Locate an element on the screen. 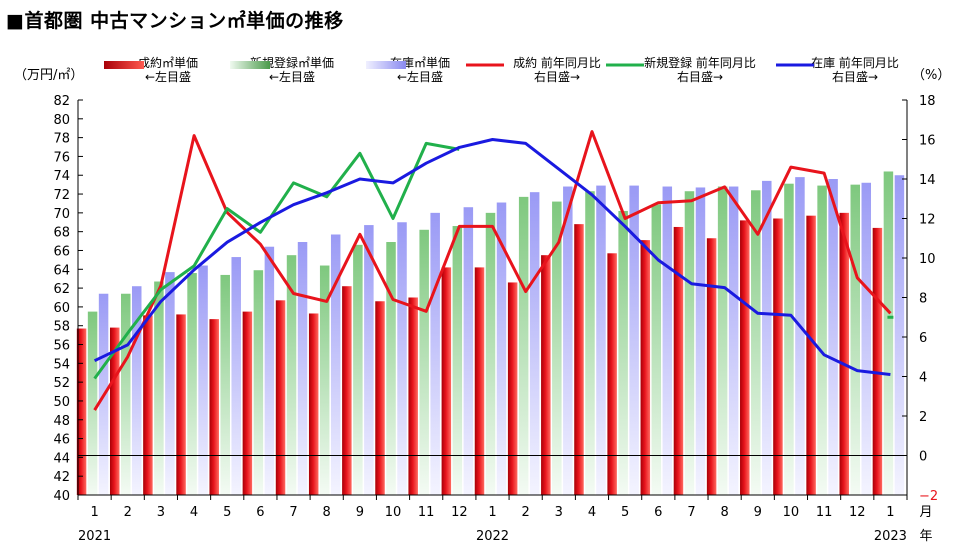 This screenshot has width=961, height=550. y-left-tick-label: 46 is located at coordinates (61, 440).